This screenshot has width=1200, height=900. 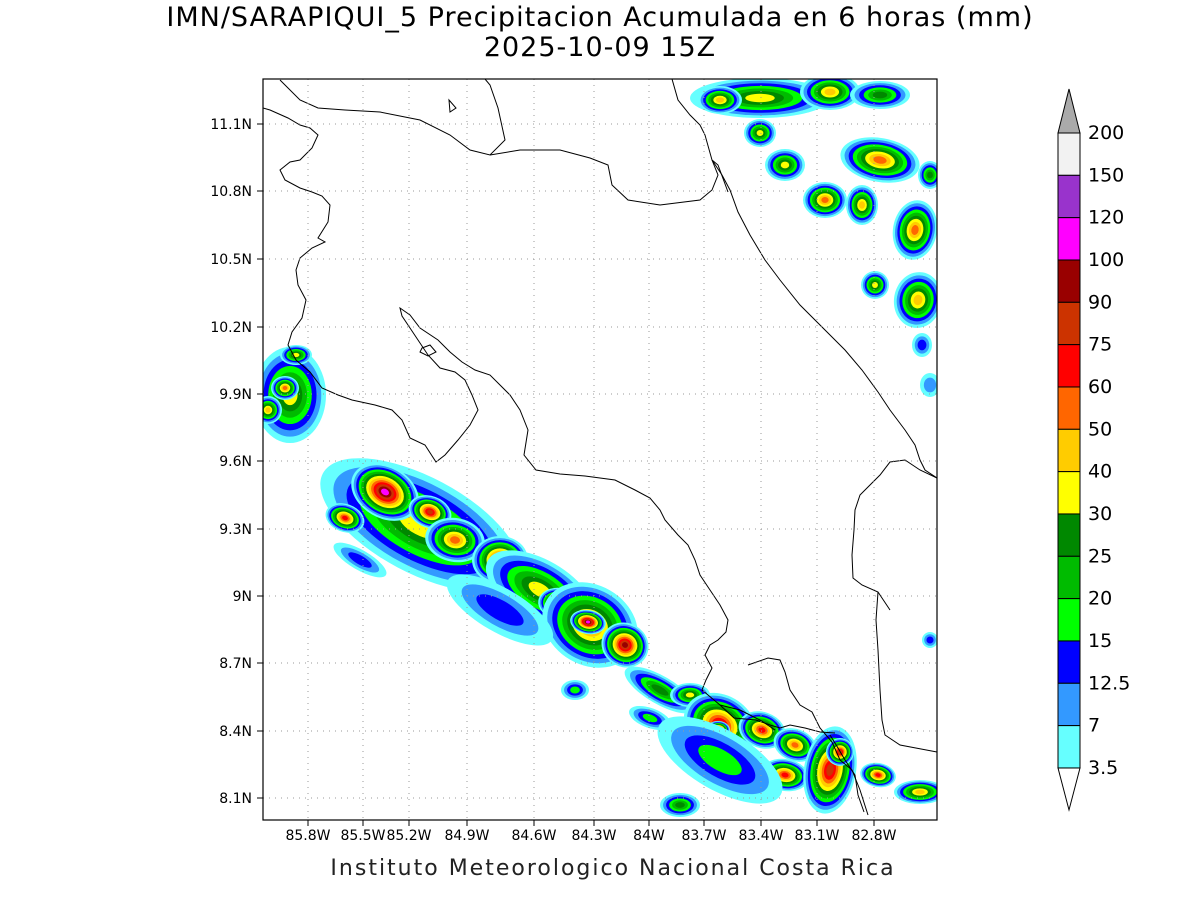 I want to click on lon-label: 83.4W, so click(x=760, y=836).